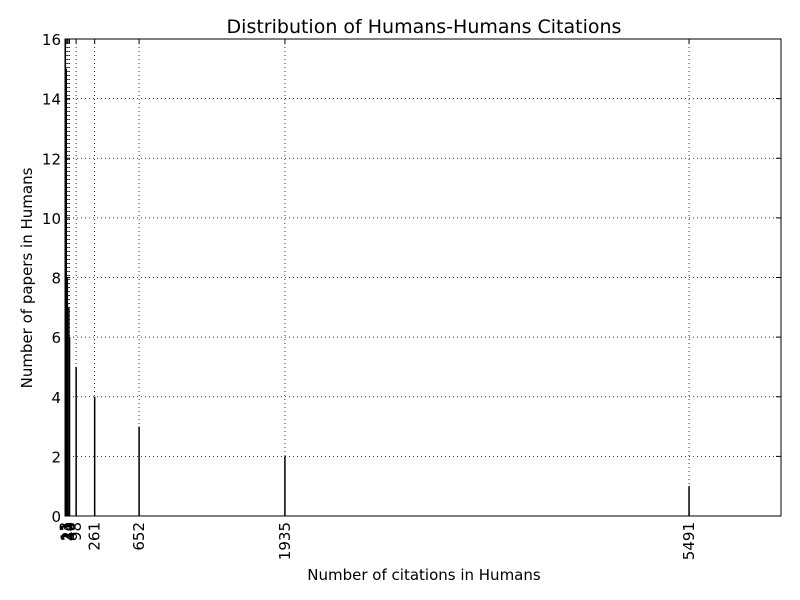 The height and width of the screenshot is (600, 800). What do you see at coordinates (56, 398) in the screenshot?
I see `y-tick-label: 4` at bounding box center [56, 398].